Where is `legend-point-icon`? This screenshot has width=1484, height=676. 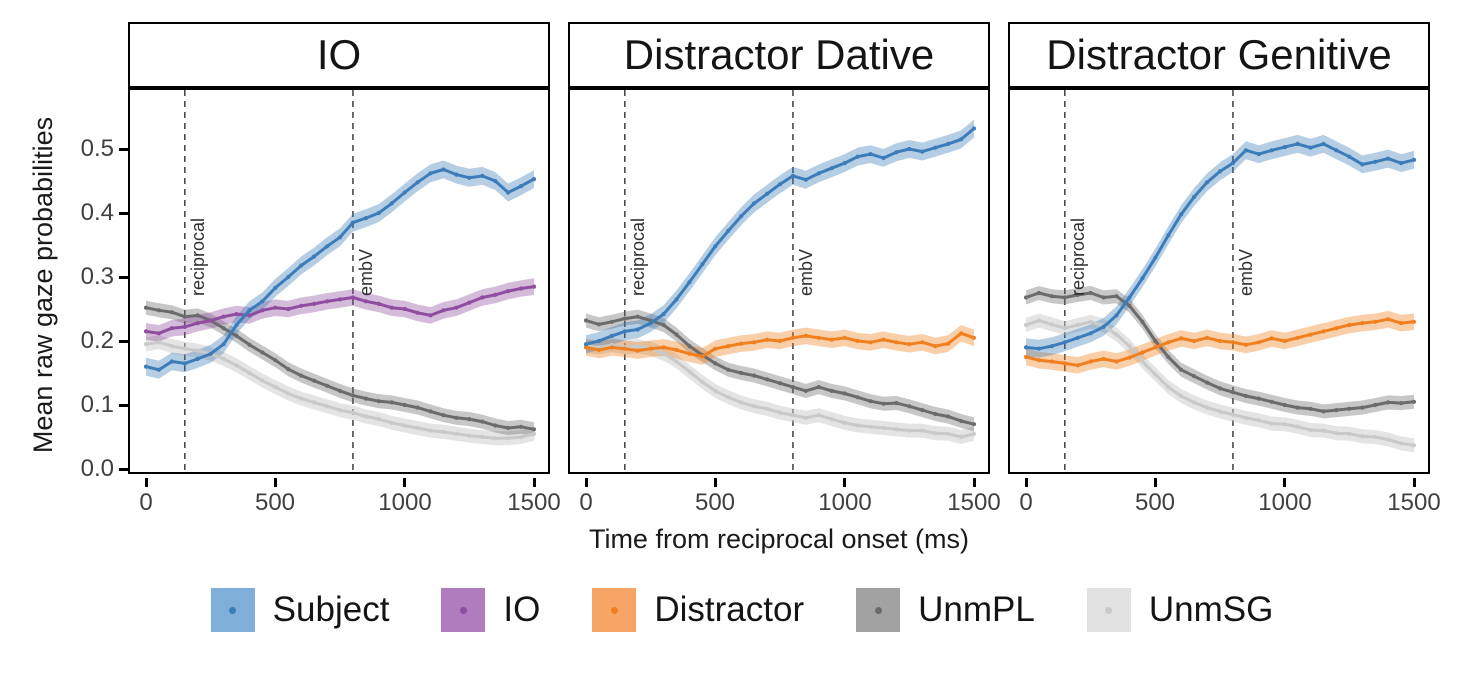 legend-point-icon is located at coordinates (878, 610).